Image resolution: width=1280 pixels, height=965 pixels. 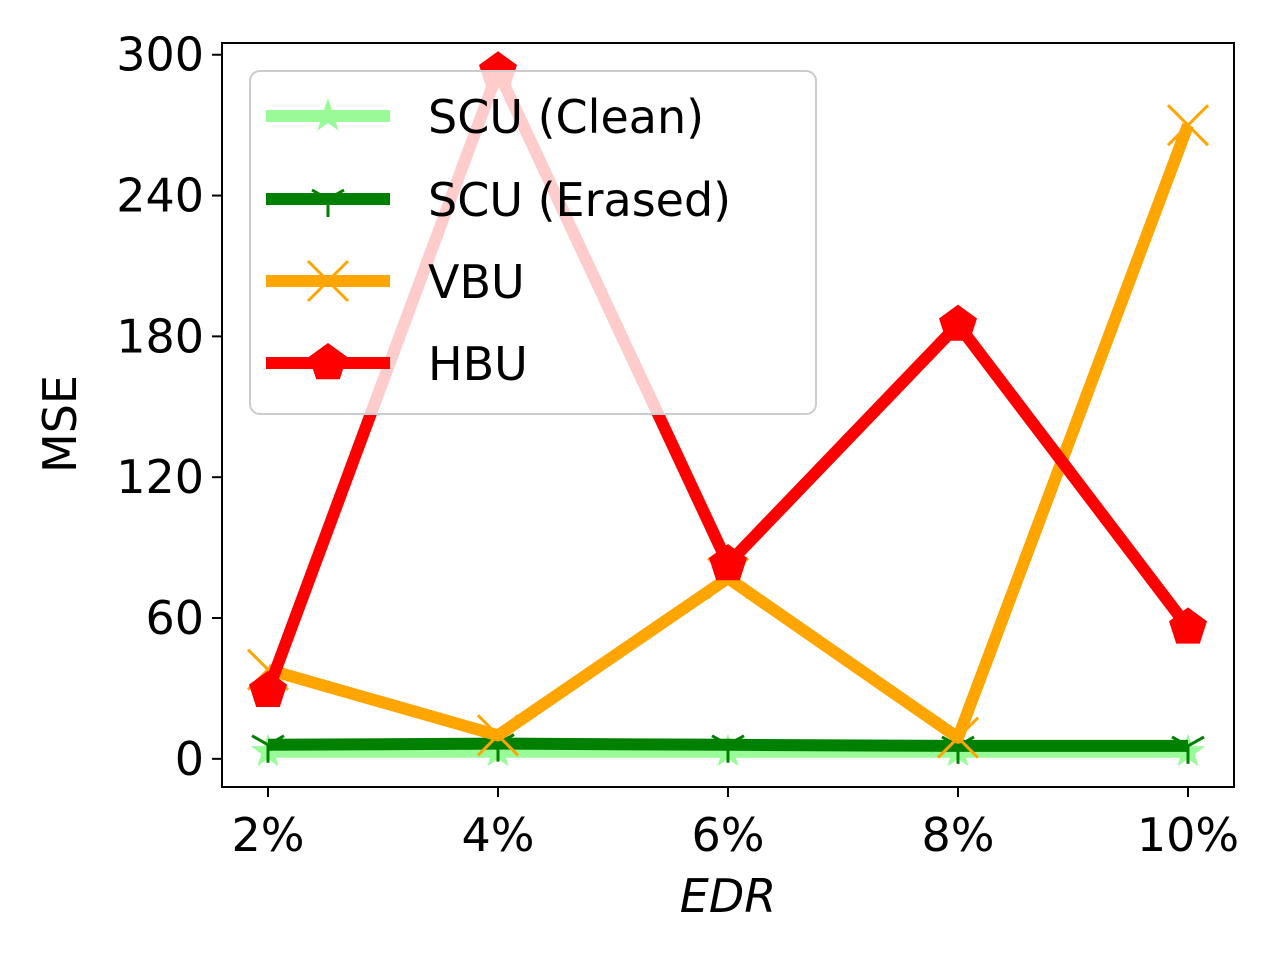 What do you see at coordinates (566, 117) in the screenshot?
I see `legend-label: SCU (Clean)` at bounding box center [566, 117].